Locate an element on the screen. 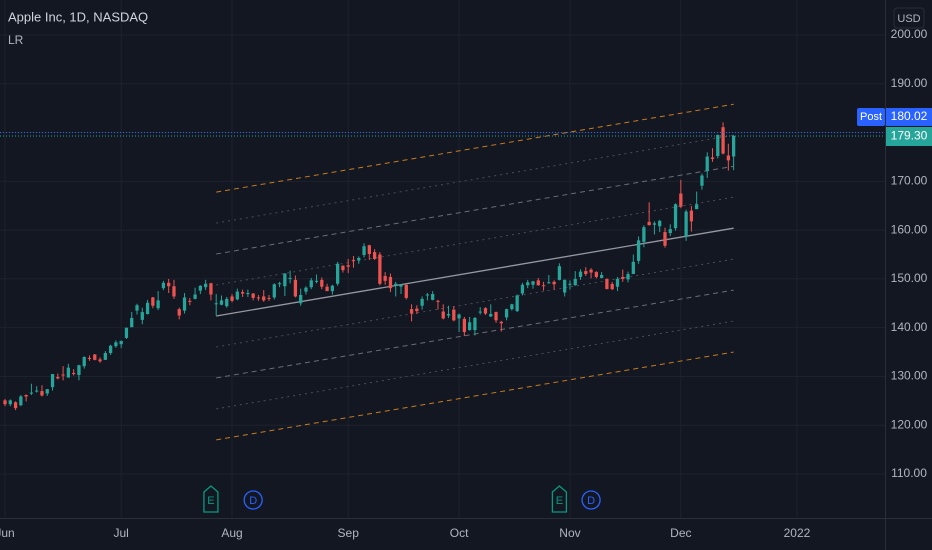  x-tick-label: Sep is located at coordinates (349, 533).